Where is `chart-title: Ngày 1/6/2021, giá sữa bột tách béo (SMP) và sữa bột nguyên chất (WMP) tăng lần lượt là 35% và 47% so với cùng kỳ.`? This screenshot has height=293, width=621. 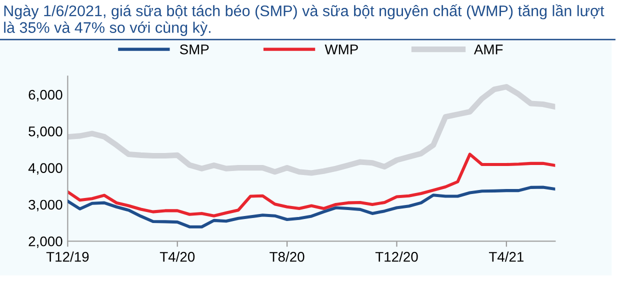 chart-title: Ngày 1/6/2021, giá sữa bột tách béo (SMP) và sữa bột nguyên chất (WMP) tăng lần lượt là 35% và 47% so với cùng kỳ. is located at coordinates (304, 20).